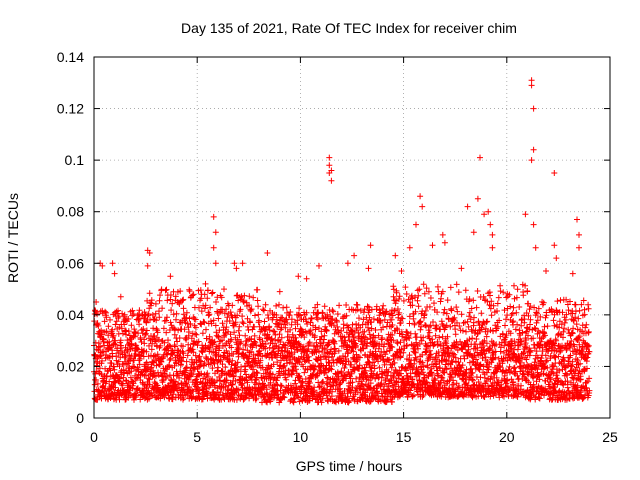 The image size is (640, 480). What do you see at coordinates (349, 466) in the screenshot?
I see `x-axis-label: GPS time / hours` at bounding box center [349, 466].